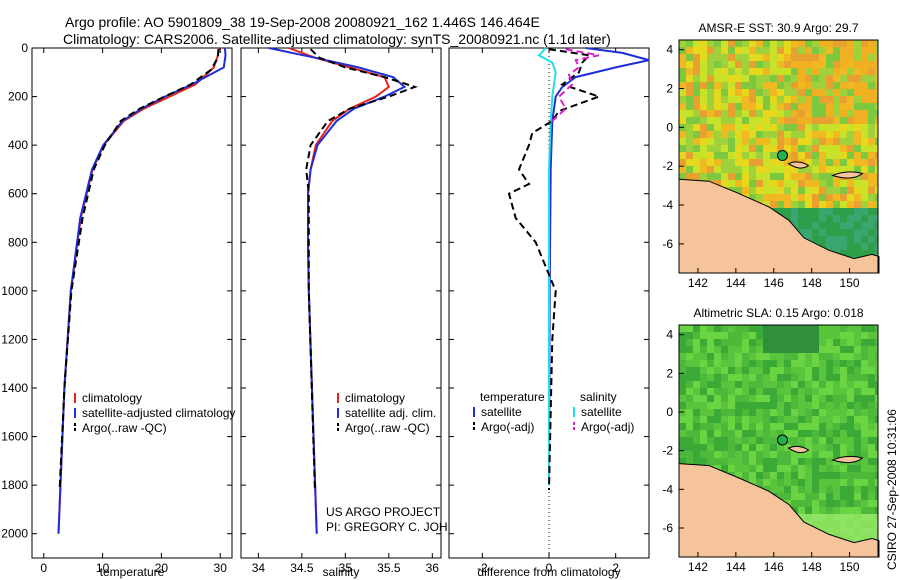  What do you see at coordinates (601, 412) in the screenshot?
I see `legend-label-sat_diff_sal: satellite` at bounding box center [601, 412].